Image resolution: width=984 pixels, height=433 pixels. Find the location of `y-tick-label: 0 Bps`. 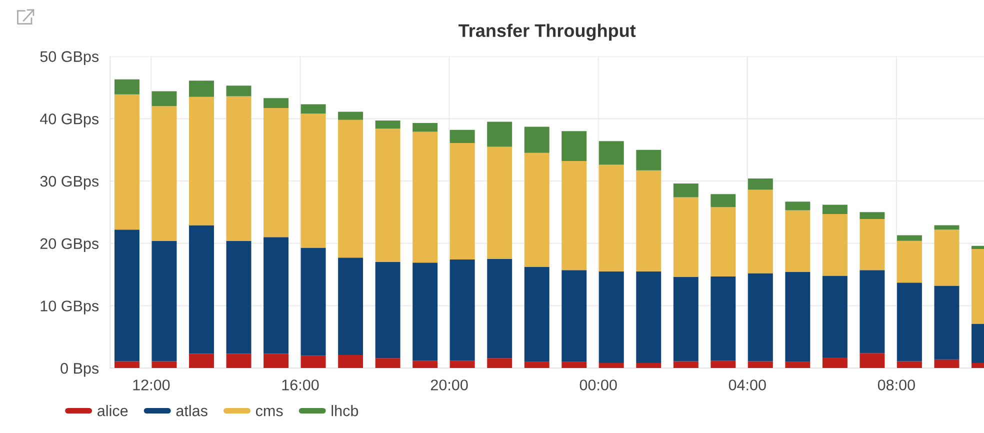

y-tick-label: 0 Bps is located at coordinates (79, 369).